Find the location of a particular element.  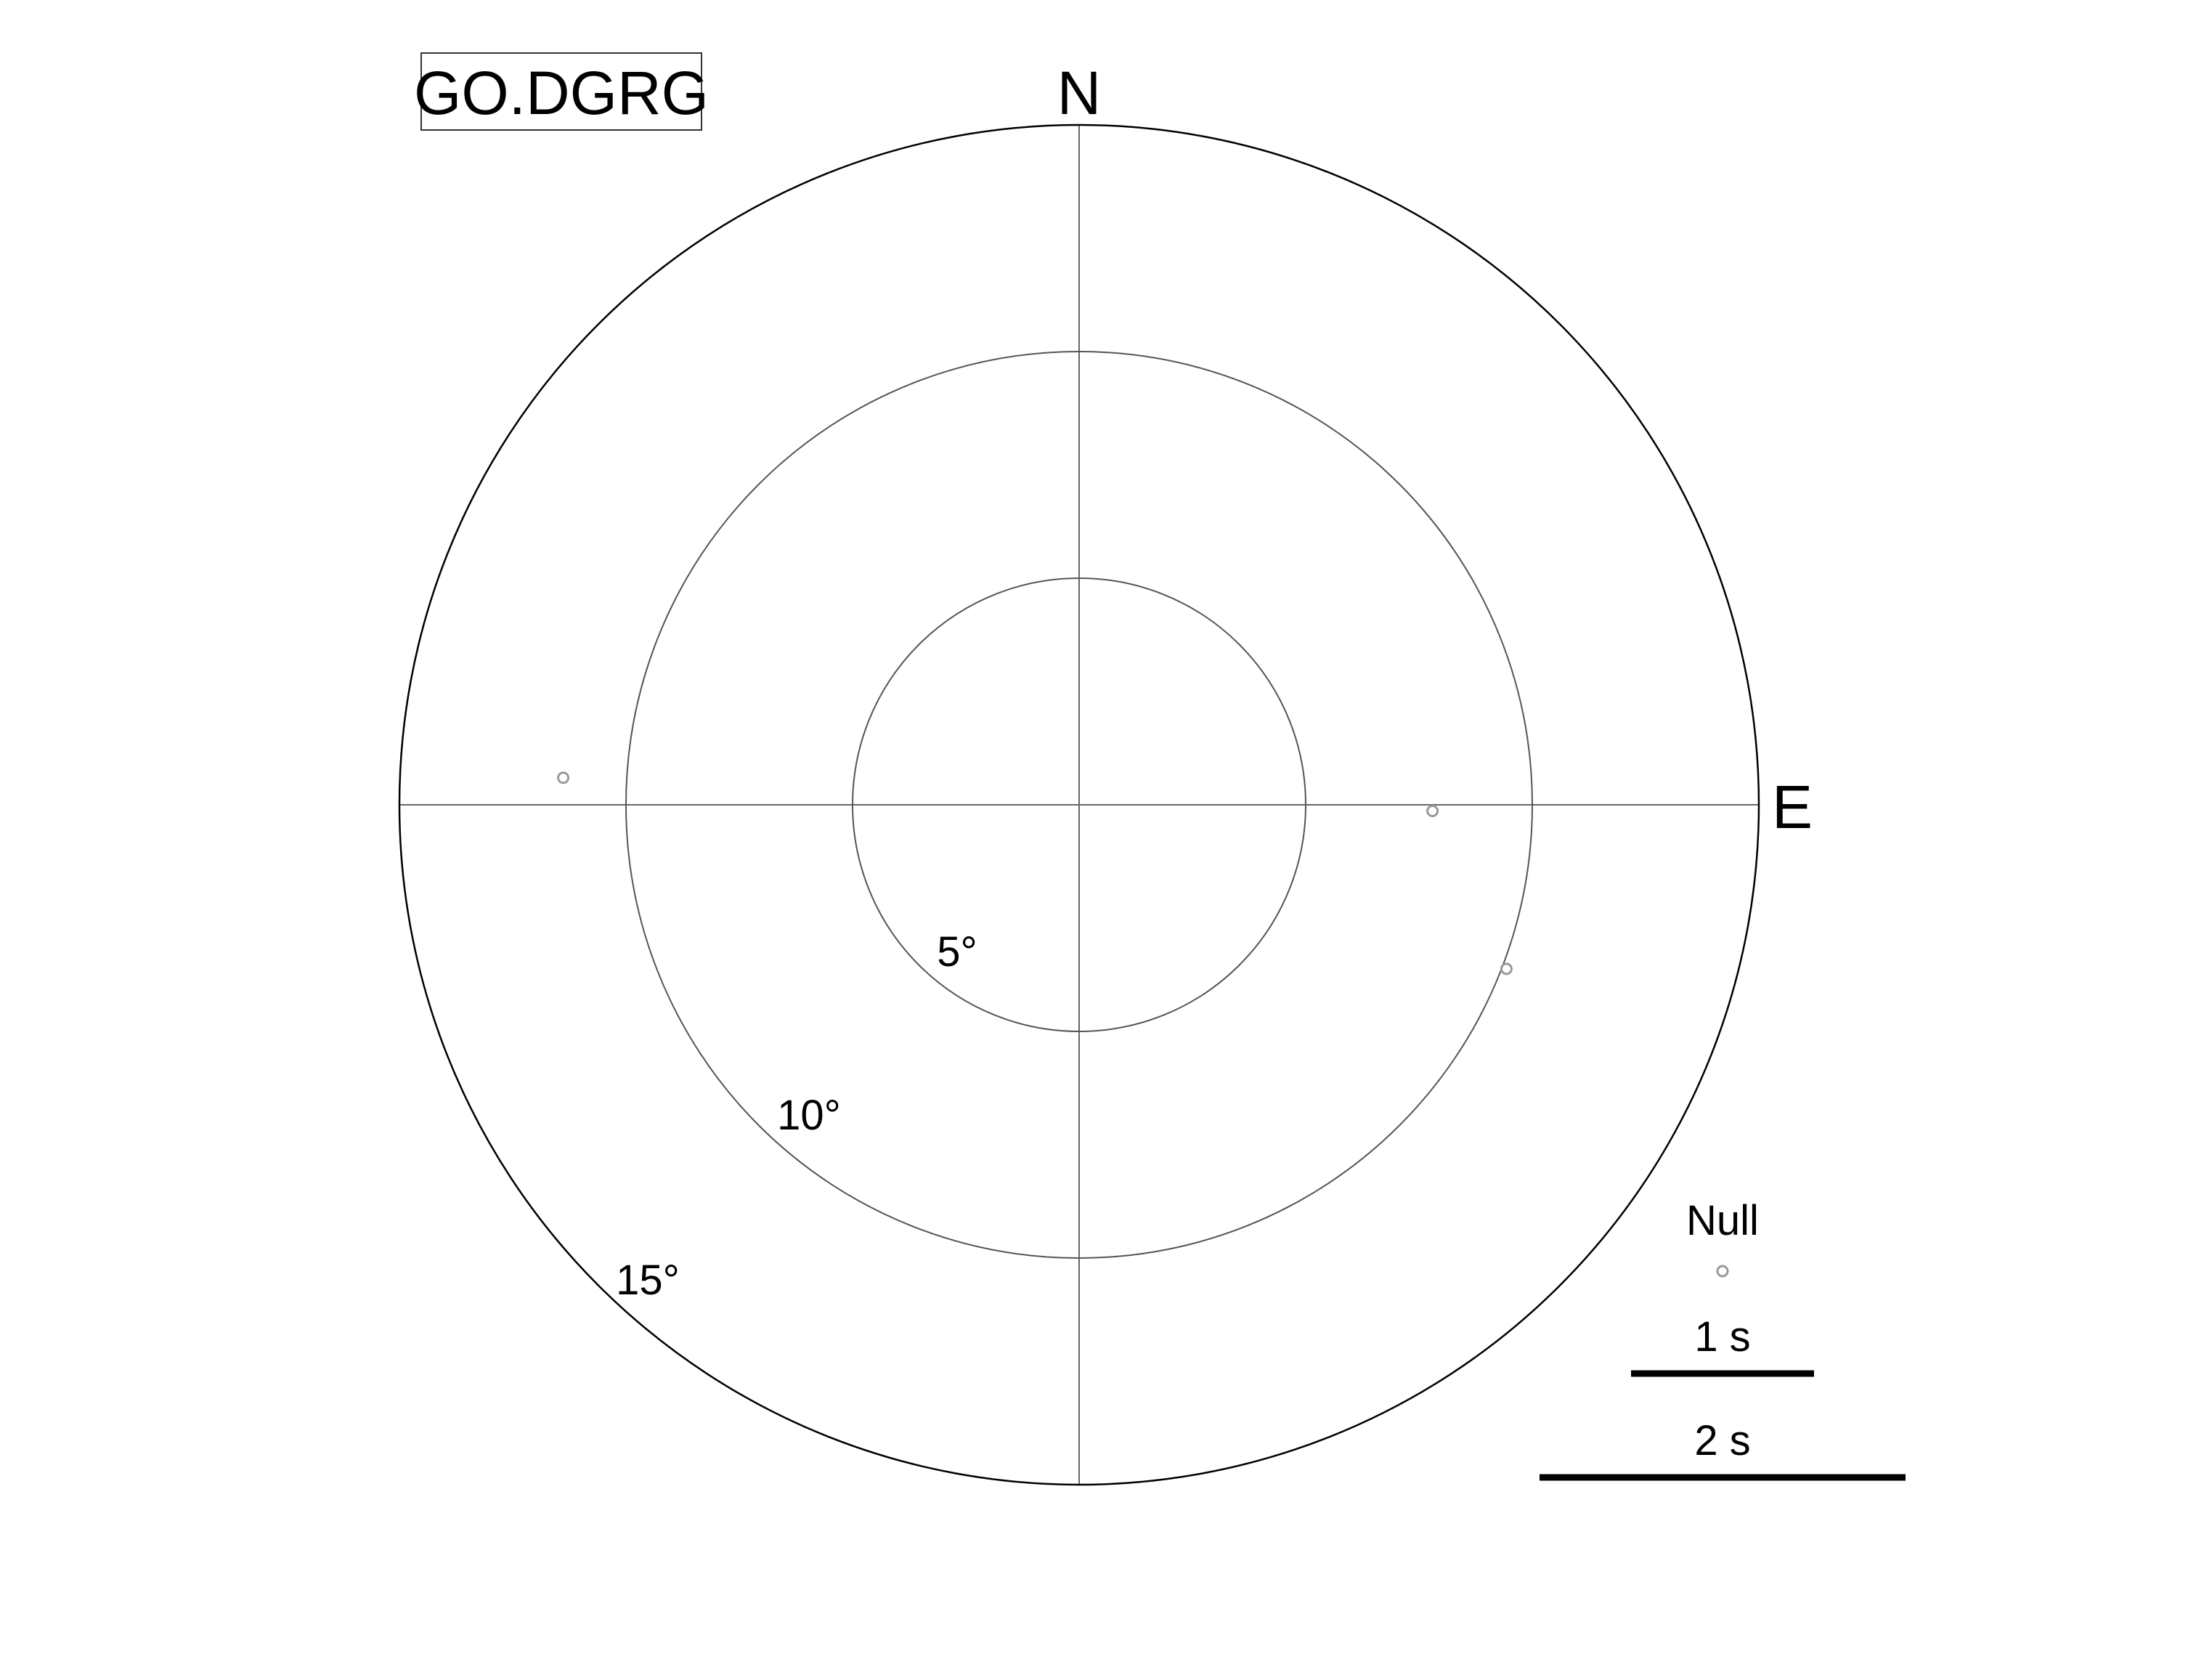

legend-null-label: Null is located at coordinates (1723, 1220).